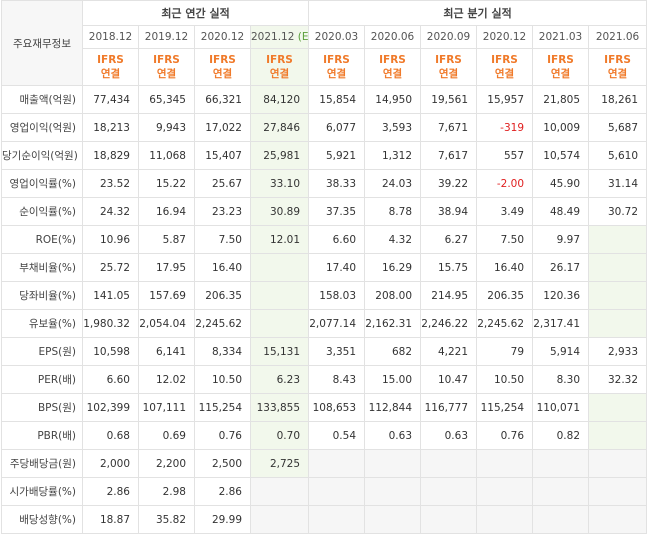 The image size is (648, 537). Describe the element at coordinates (222, 155) in the screenshot. I see `table-cell: 15,407` at that location.